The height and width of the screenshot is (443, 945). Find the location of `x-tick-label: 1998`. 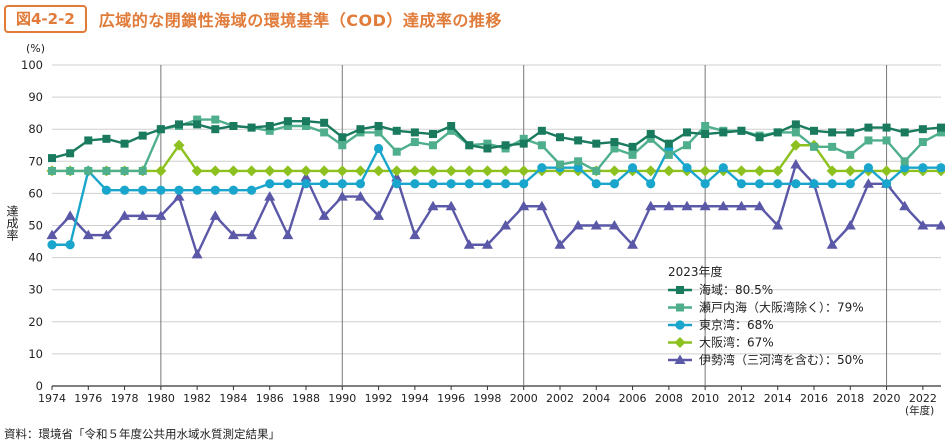

x-tick-label: 1998 is located at coordinates (487, 398).